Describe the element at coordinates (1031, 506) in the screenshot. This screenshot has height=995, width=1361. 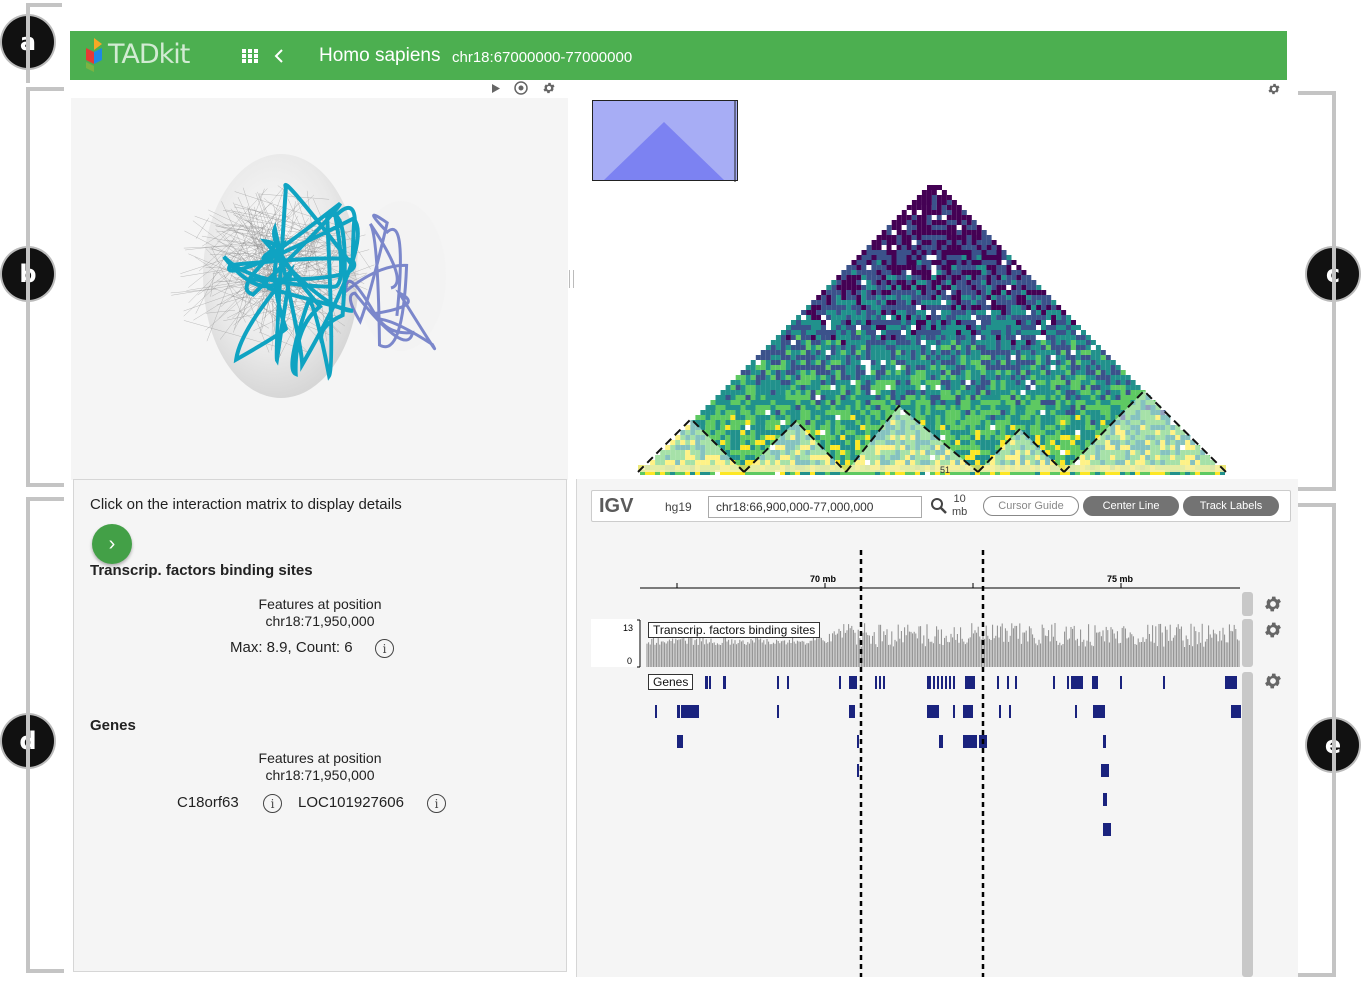
I see `cursor-guide-button: Cursor Guide` at that location.